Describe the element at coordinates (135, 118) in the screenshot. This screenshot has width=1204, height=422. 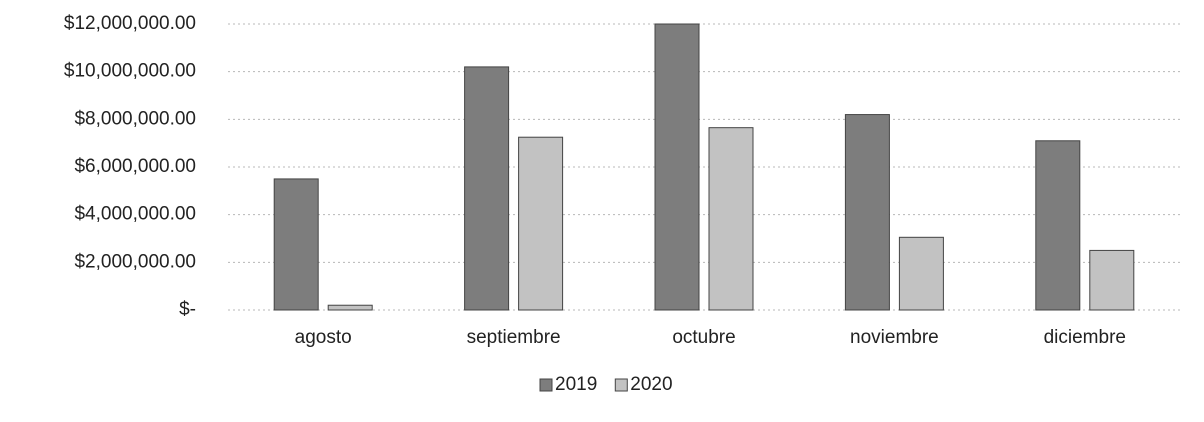
I see `y-tick-label: $8,000,000.00` at that location.